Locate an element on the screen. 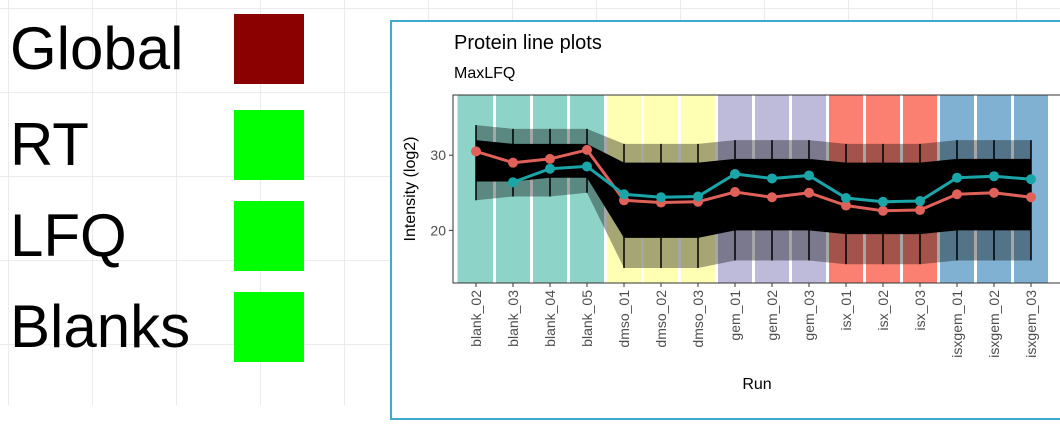 This screenshot has width=1060, height=427. median-lines is located at coordinates (753, 180).